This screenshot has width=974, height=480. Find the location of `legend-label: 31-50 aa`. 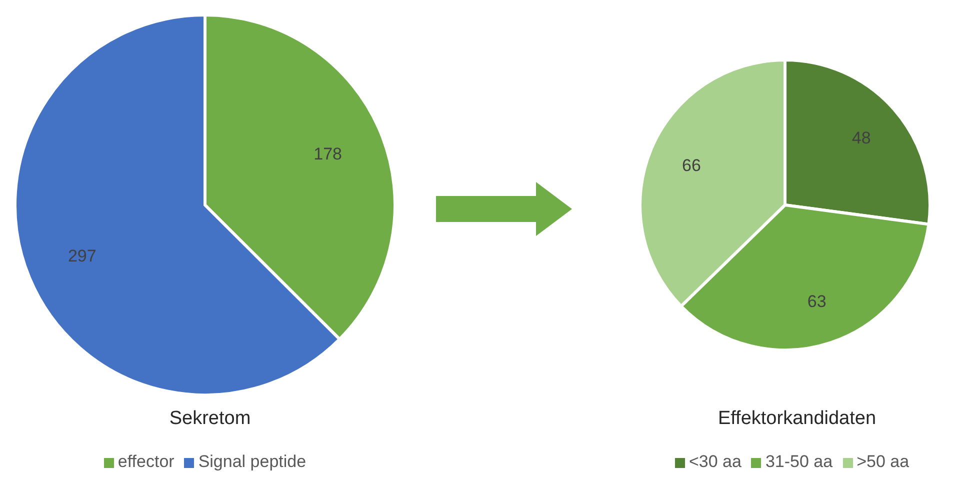

legend-label: 31-50 aa is located at coordinates (799, 461).